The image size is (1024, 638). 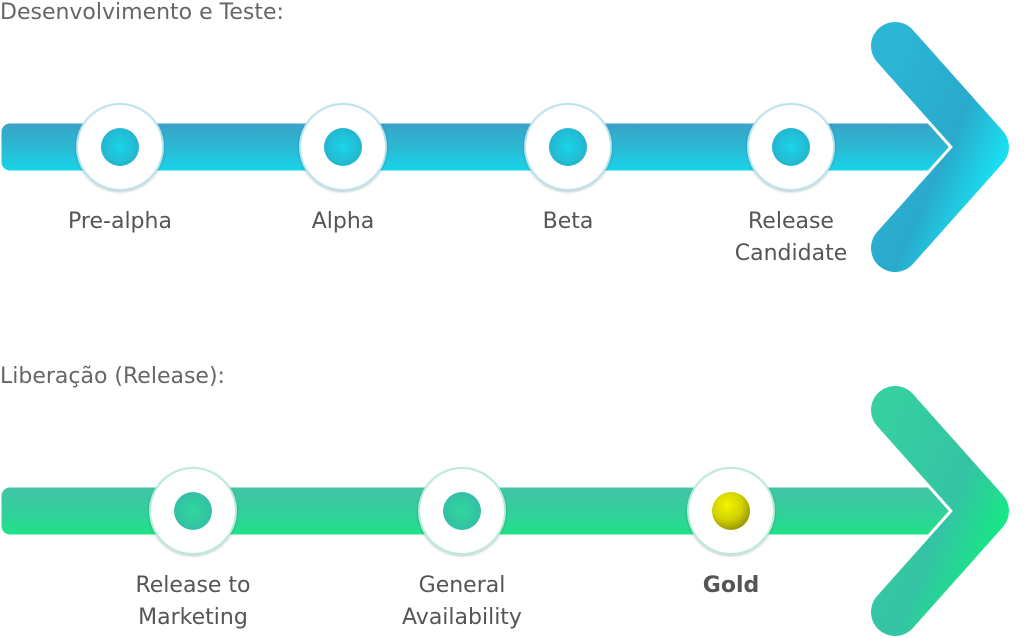 I want to click on stage-marker-release-to-marketing, so click(x=193, y=511).